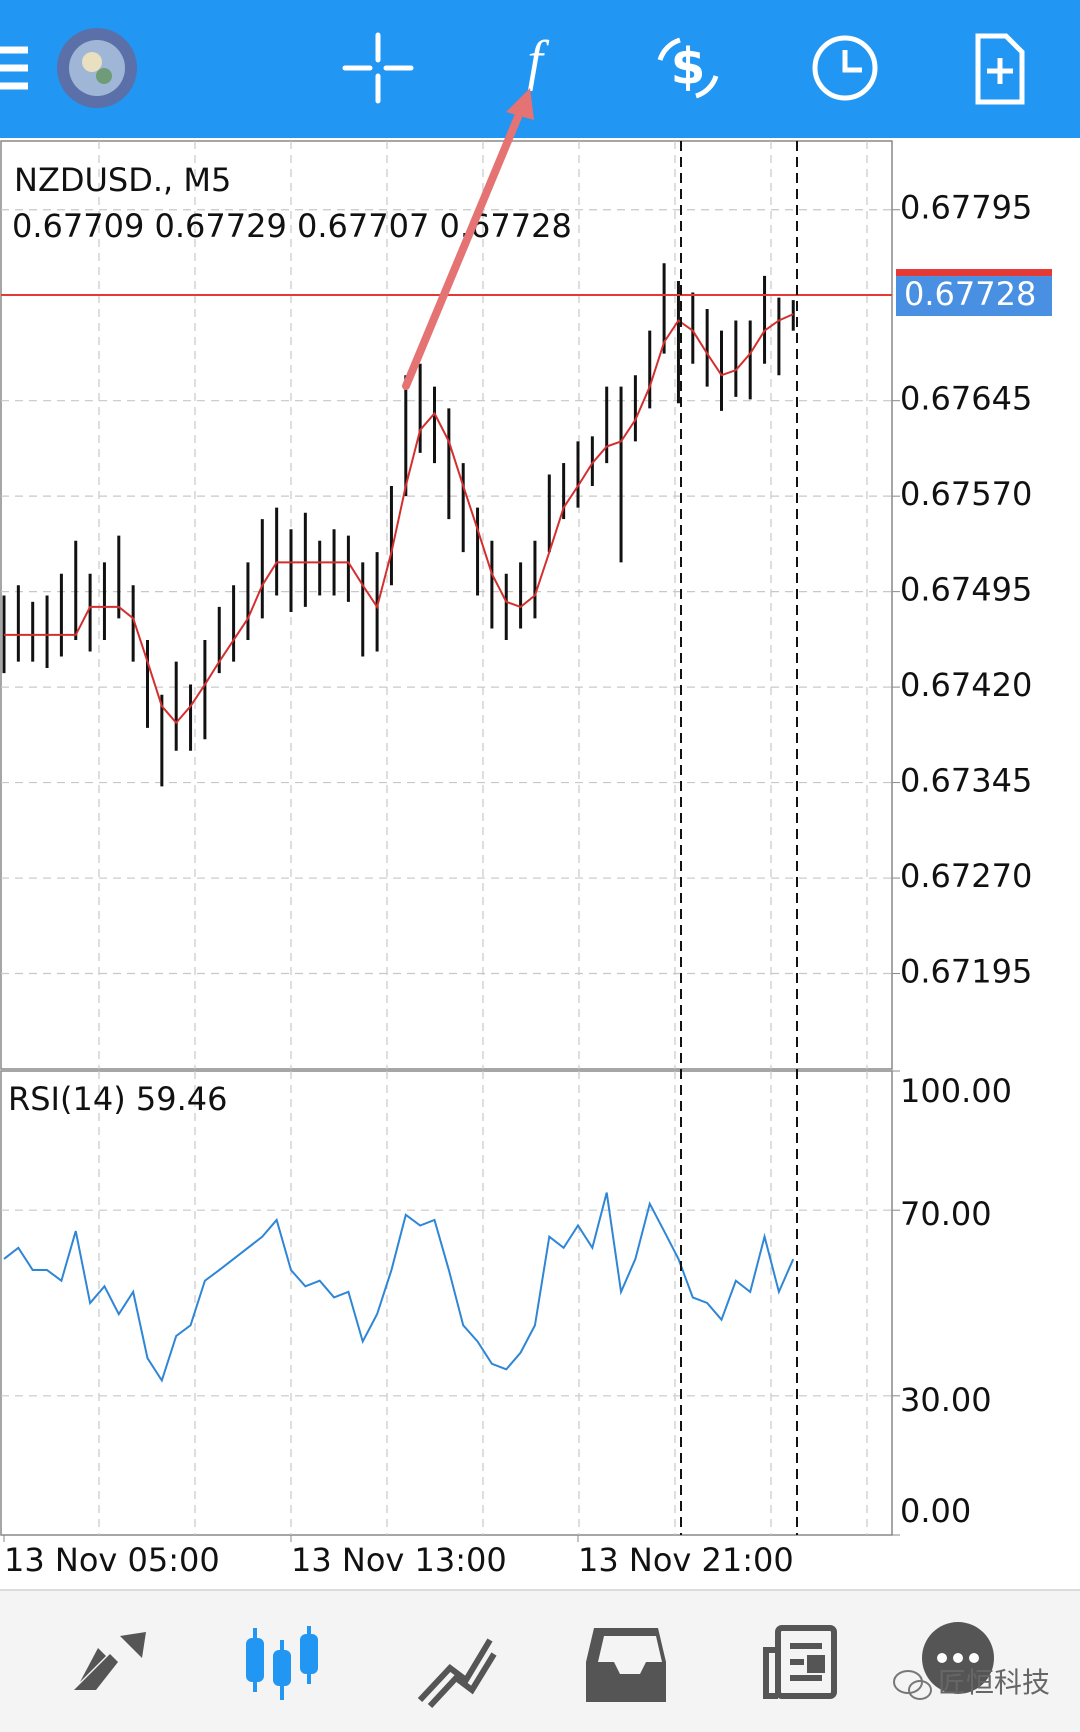 This screenshot has height=1732, width=1080. What do you see at coordinates (14, 68) in the screenshot?
I see `menu-button` at bounding box center [14, 68].